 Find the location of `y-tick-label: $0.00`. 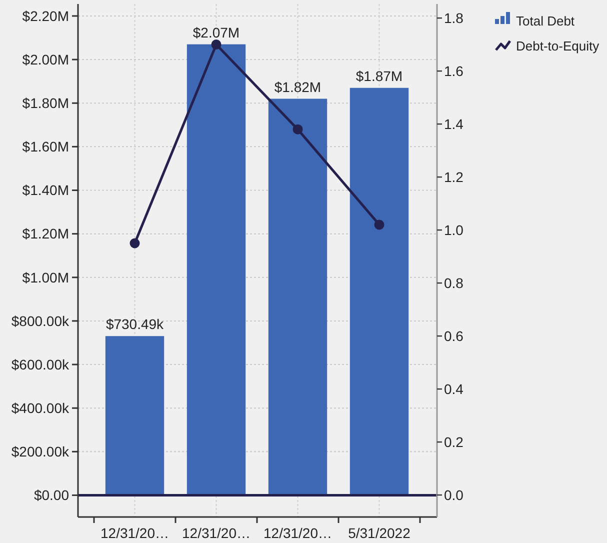

y-tick-label: $0.00 is located at coordinates (52, 495).